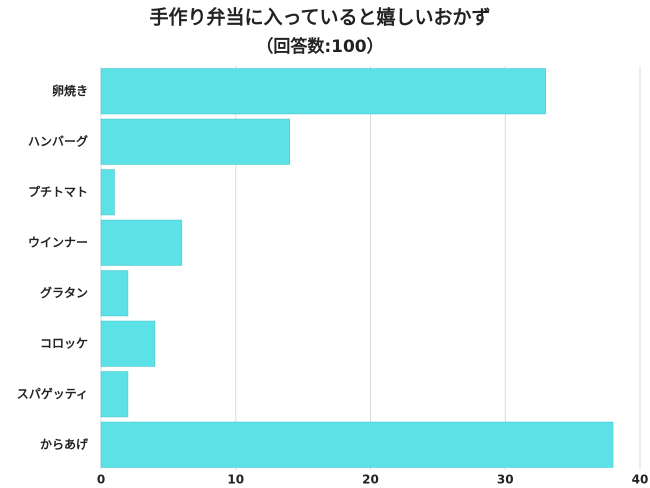 This screenshot has height=488, width=650. What do you see at coordinates (235, 480) in the screenshot?
I see `x-tick-label: 10` at bounding box center [235, 480].